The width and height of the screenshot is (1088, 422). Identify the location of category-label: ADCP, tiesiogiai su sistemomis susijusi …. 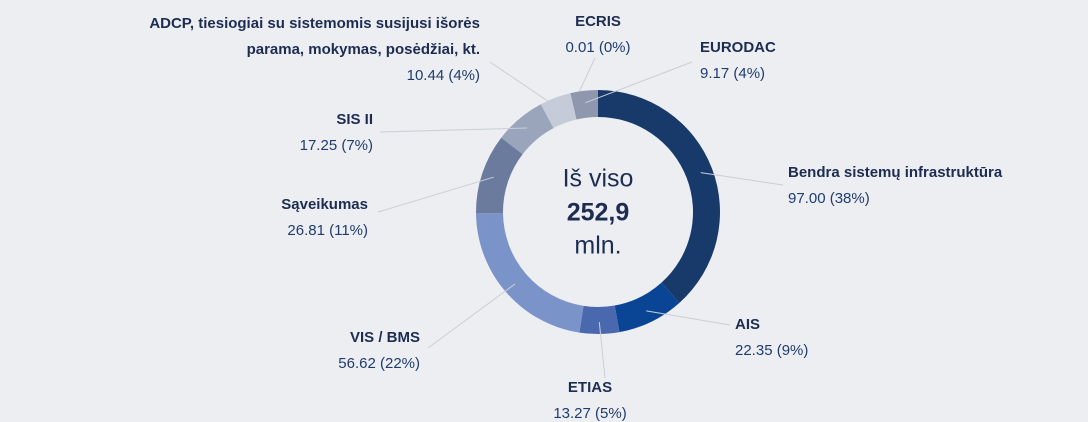
(314, 36).